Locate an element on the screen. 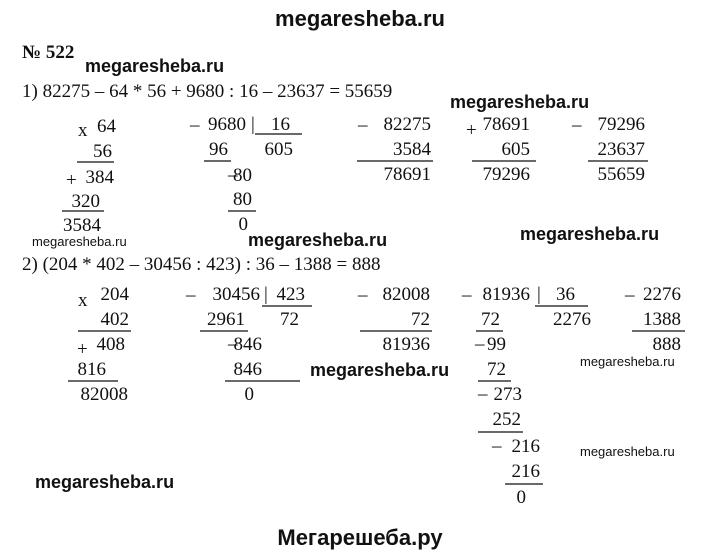 Image resolution: width=720 pixels, height=556 pixels. calc-entry: 55659 is located at coordinates (622, 174).